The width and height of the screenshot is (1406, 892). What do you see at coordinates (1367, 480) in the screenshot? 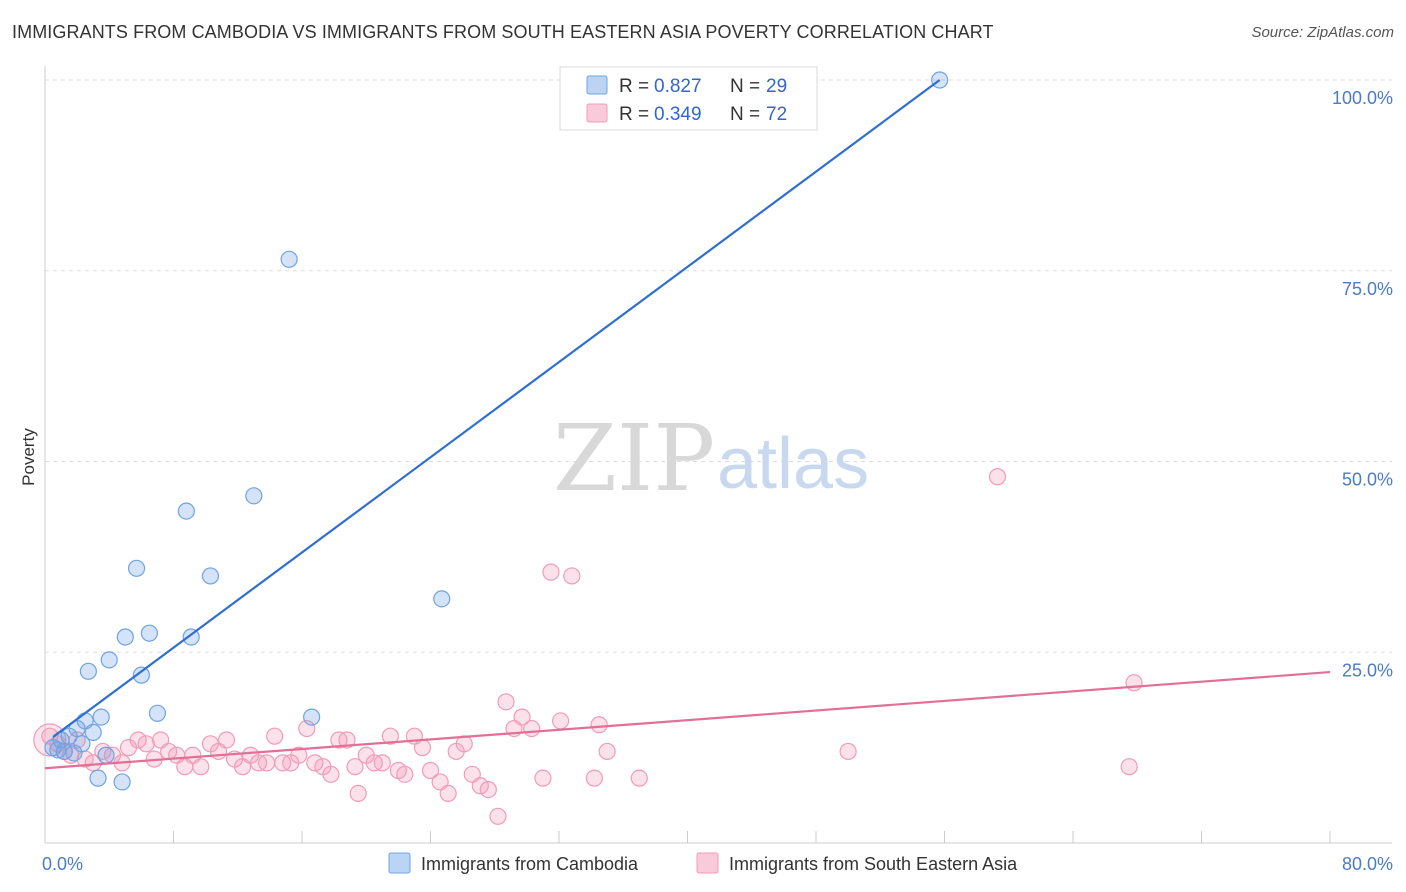
I see `y-tick-label-50: 50.0%` at bounding box center [1367, 480].